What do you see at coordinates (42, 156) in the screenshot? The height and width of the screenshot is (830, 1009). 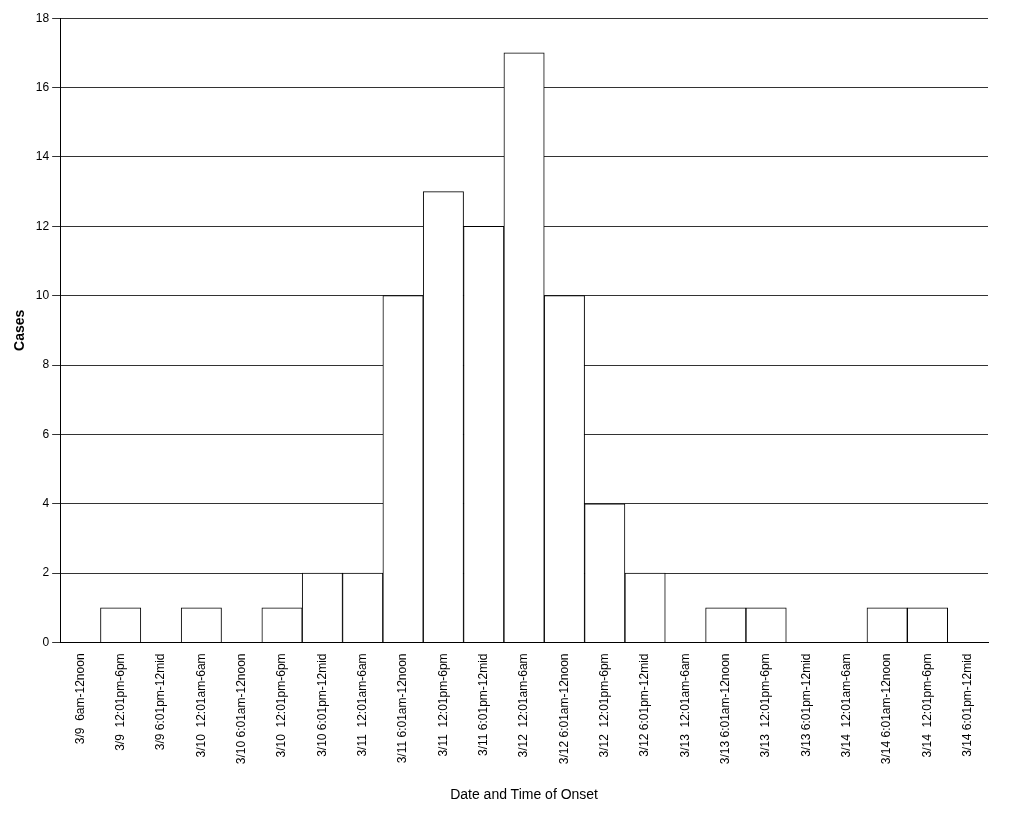 I see `y-tick-label: 14` at bounding box center [42, 156].